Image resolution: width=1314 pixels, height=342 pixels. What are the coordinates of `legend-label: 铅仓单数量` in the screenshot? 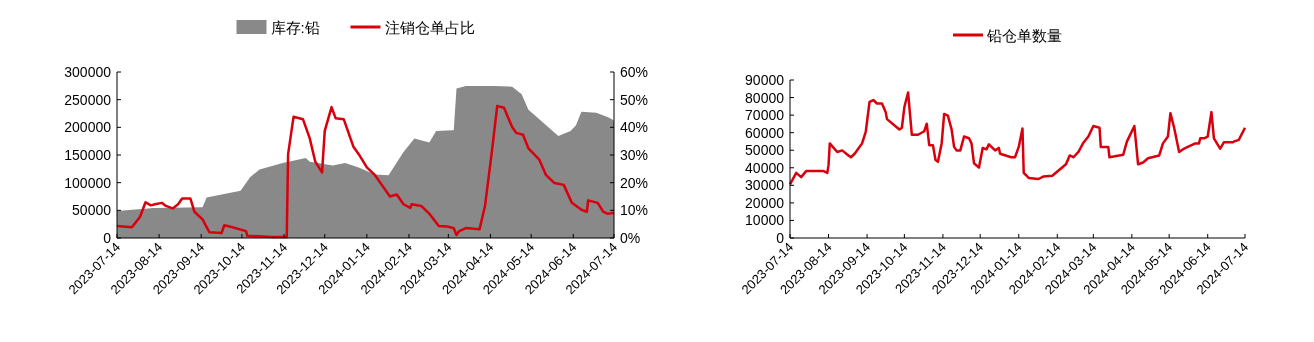 It's located at (1024, 35).